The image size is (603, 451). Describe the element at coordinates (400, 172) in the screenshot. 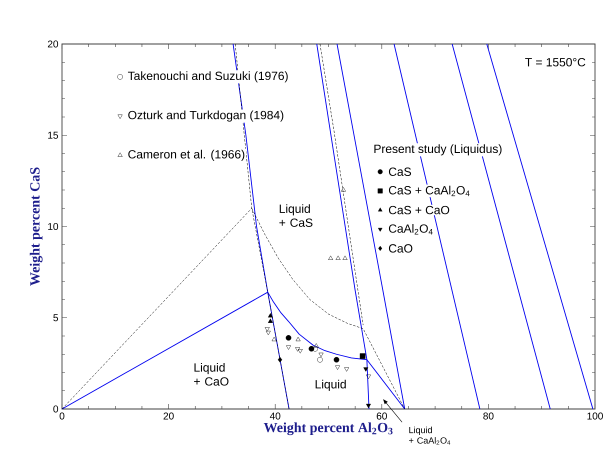

I see `legend-label: CaS` at that location.